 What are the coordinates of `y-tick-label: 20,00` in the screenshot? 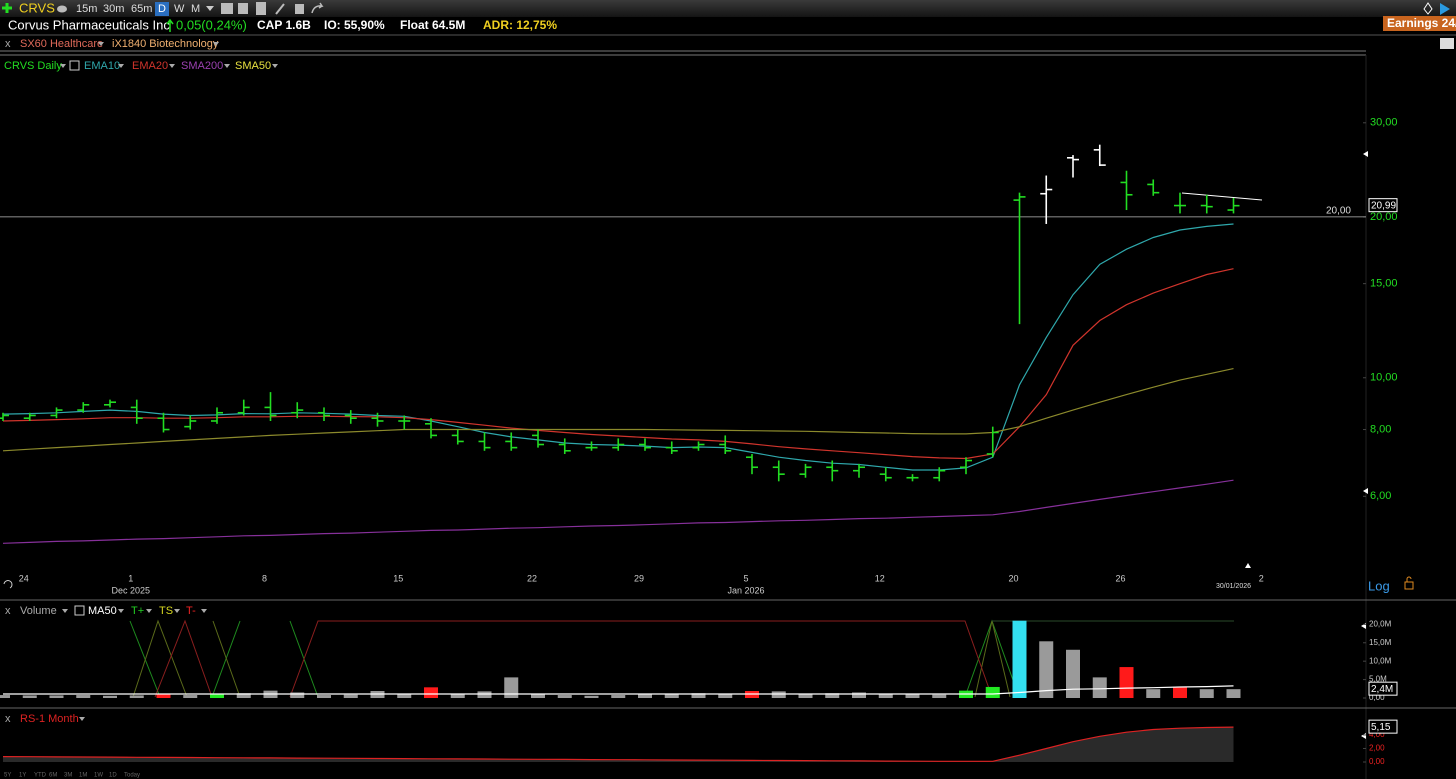 It's located at (1384, 217).